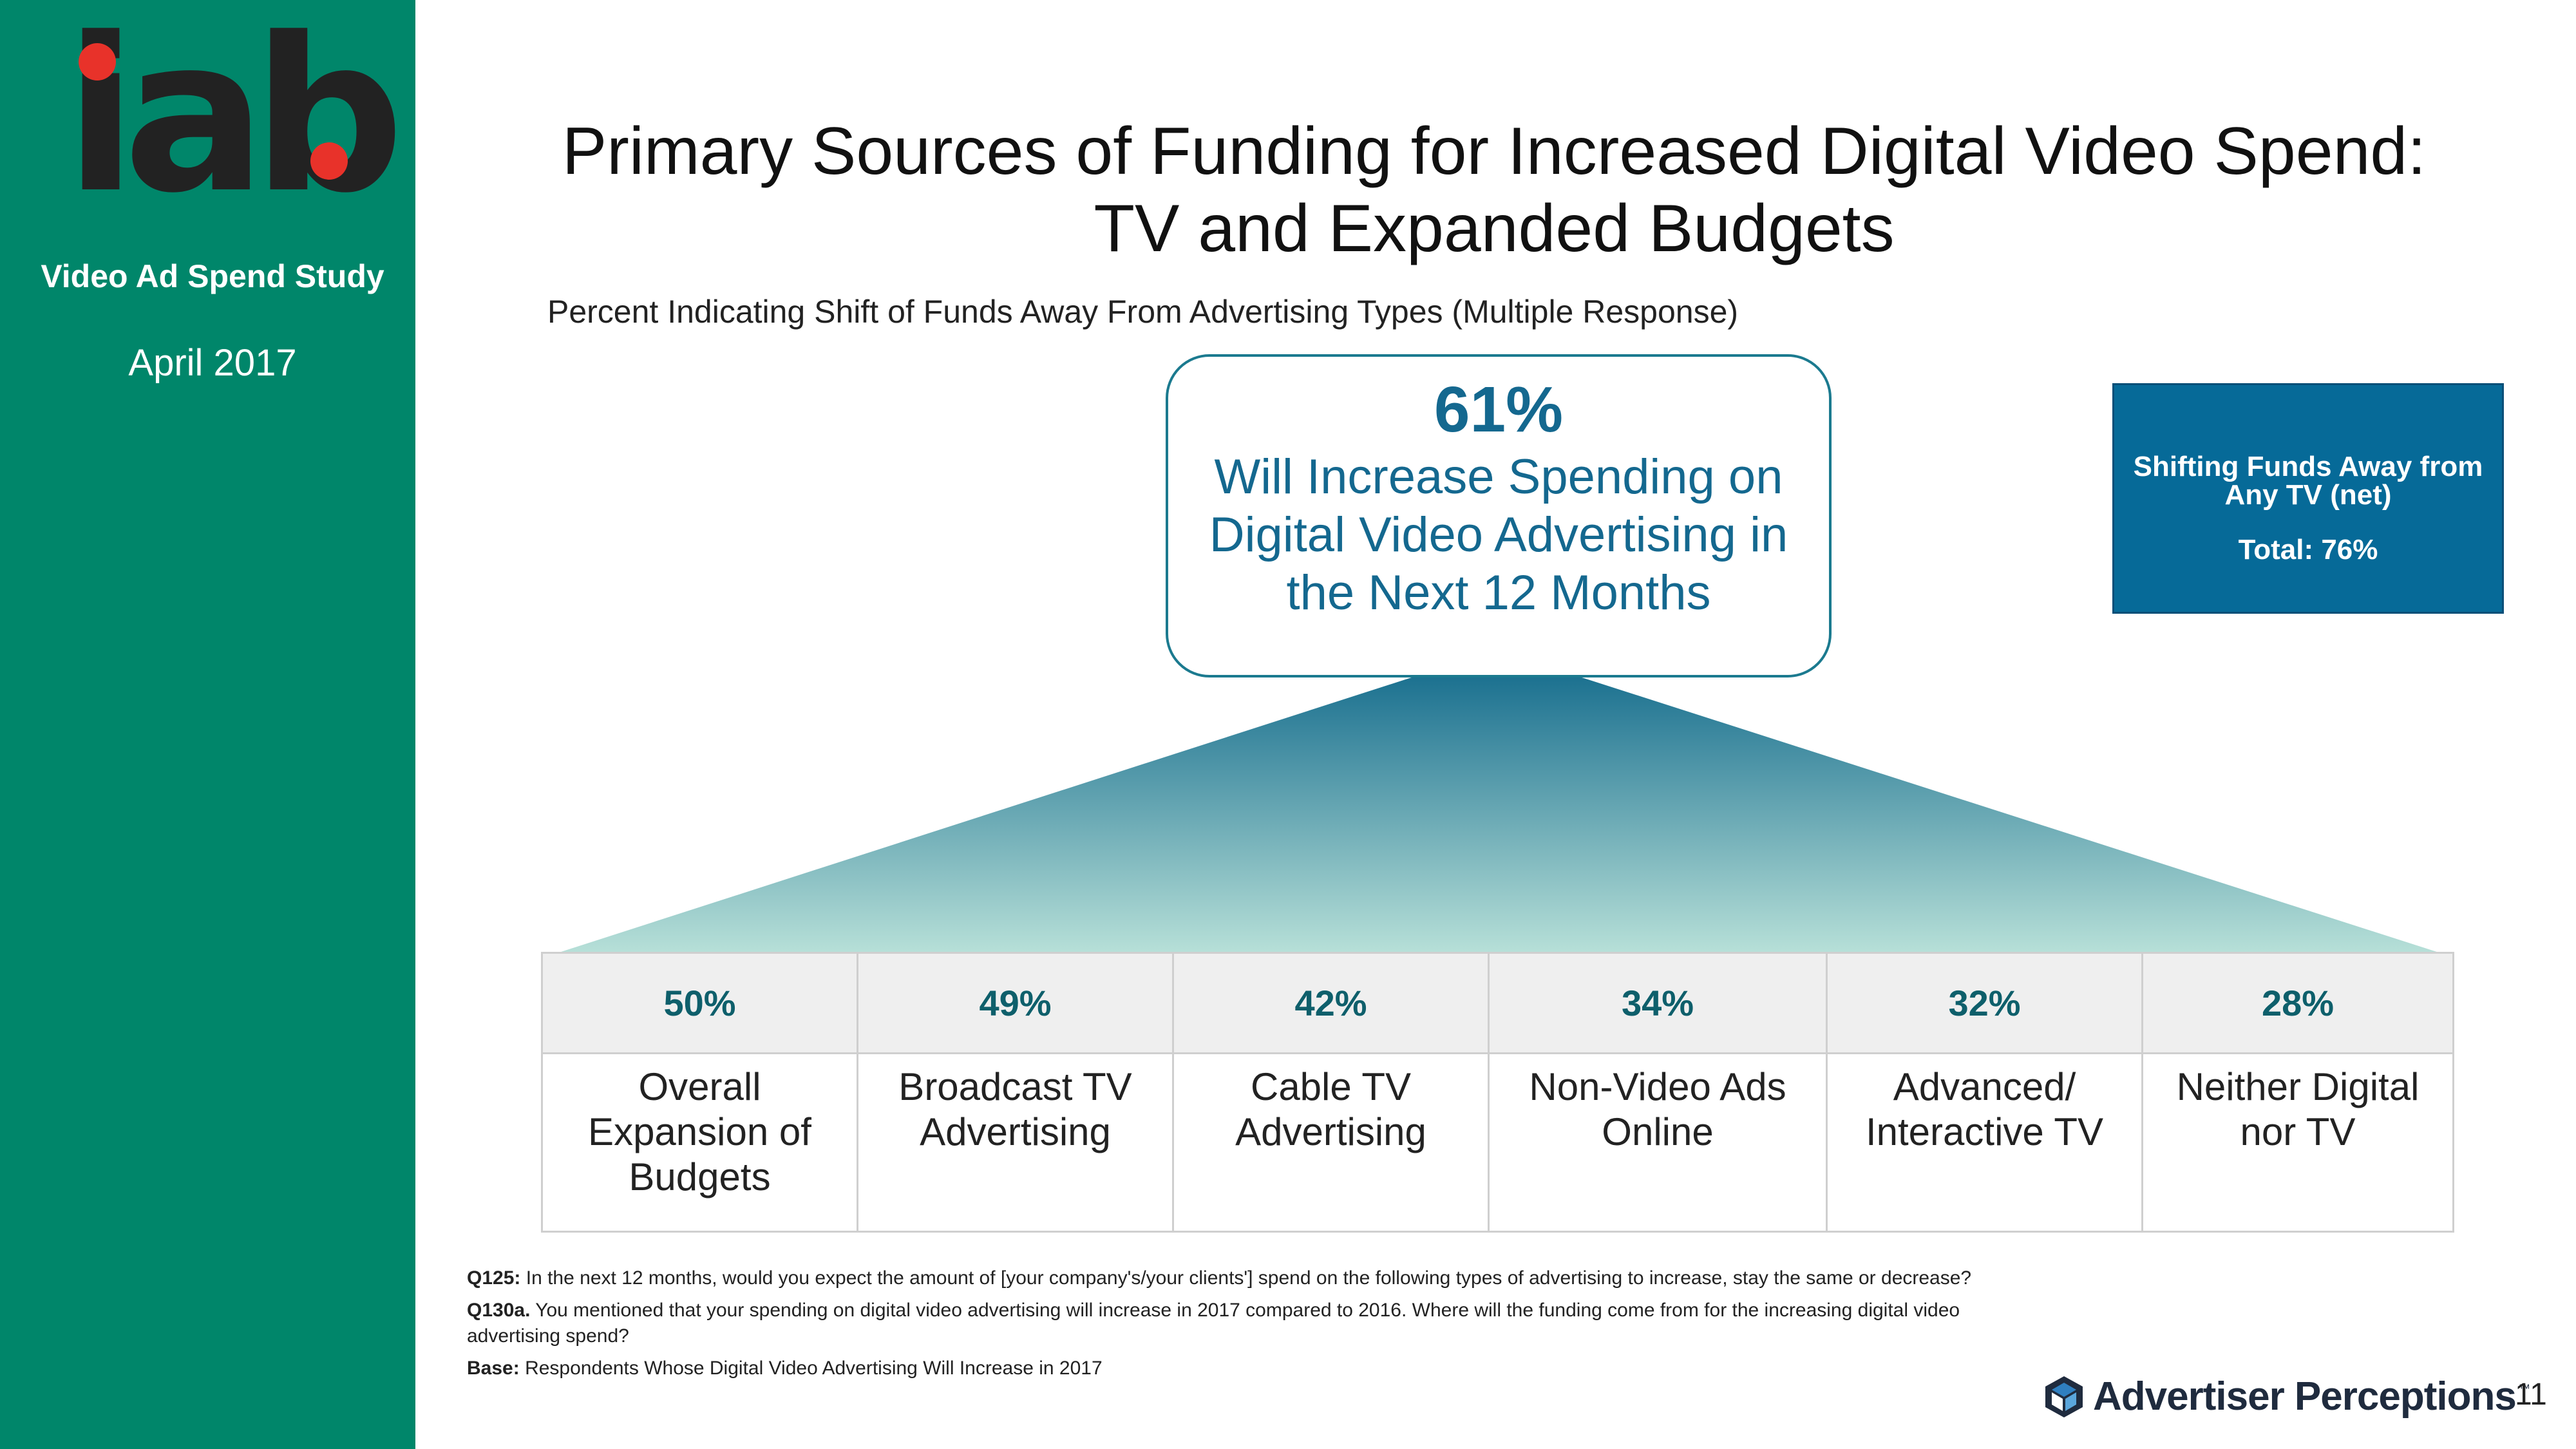 Image resolution: width=2576 pixels, height=1449 pixels. What do you see at coordinates (234, 116) in the screenshot?
I see `iab-logo: iab` at bounding box center [234, 116].